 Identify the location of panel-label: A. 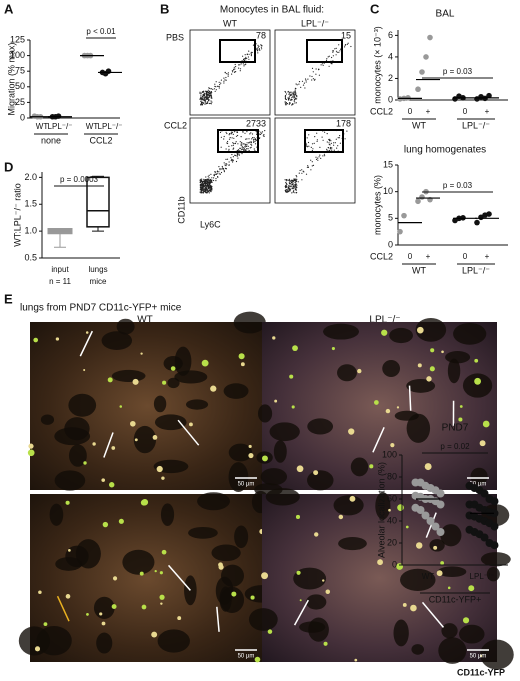
(9, 8).